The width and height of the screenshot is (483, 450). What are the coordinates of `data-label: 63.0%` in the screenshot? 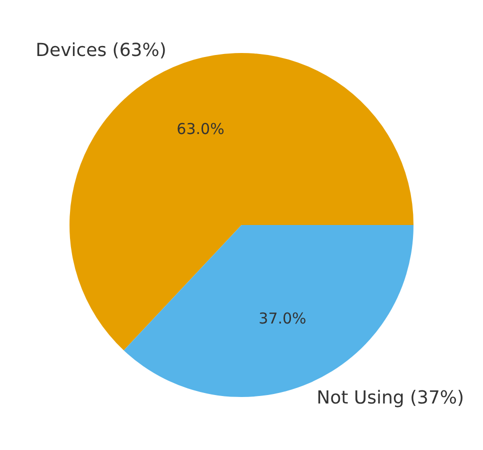 It's located at (200, 129).